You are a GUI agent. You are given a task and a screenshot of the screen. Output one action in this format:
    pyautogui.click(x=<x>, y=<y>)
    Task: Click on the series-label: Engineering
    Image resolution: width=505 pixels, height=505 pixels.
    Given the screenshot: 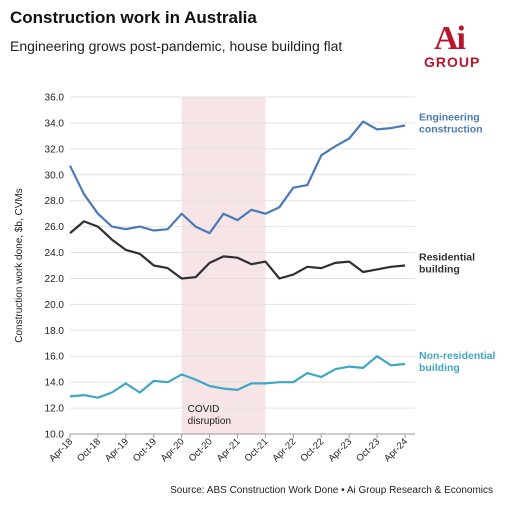 What is the action you would take?
    pyautogui.click(x=449, y=118)
    